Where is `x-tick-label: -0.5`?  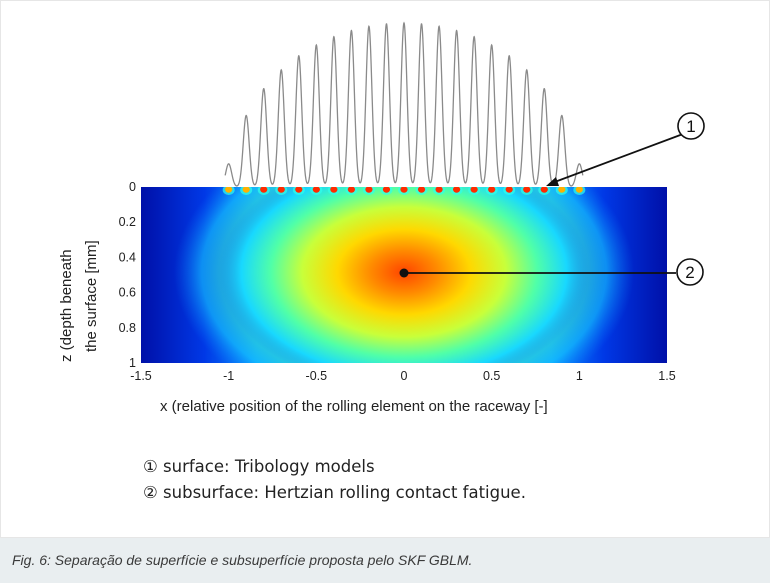 x-tick-label: -0.5 is located at coordinates (317, 376).